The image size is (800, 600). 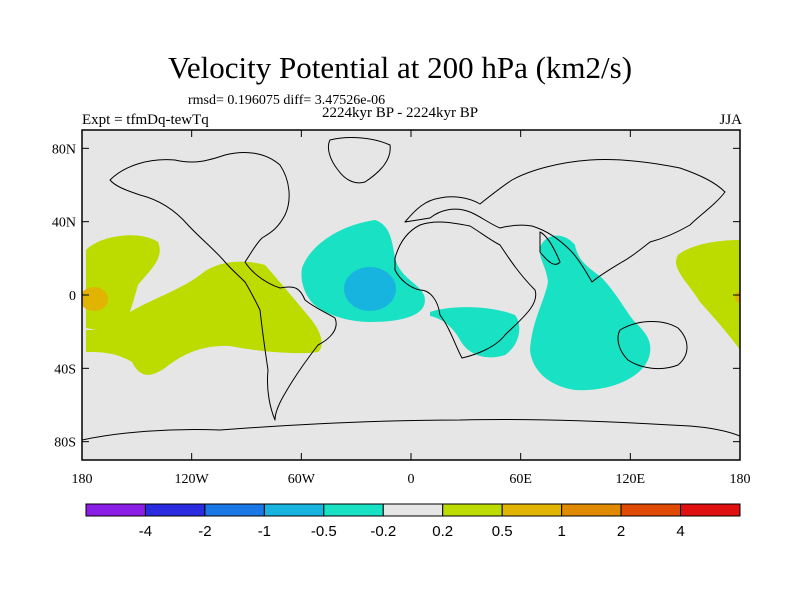 What do you see at coordinates (737, 297) in the screenshot?
I see `western-pacific-positive-core` at bounding box center [737, 297].